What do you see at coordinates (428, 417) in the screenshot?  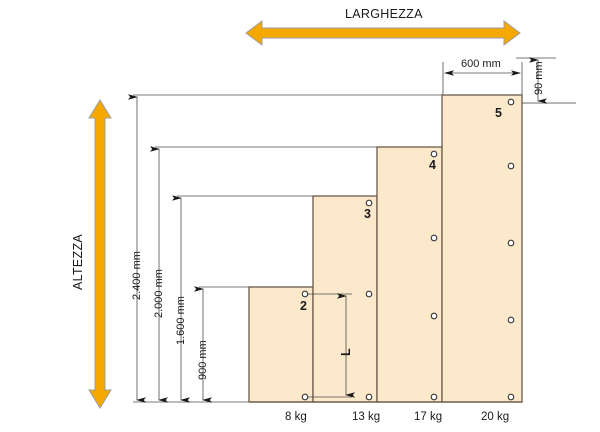 I see `panel-weight-4: 17 kg` at bounding box center [428, 417].